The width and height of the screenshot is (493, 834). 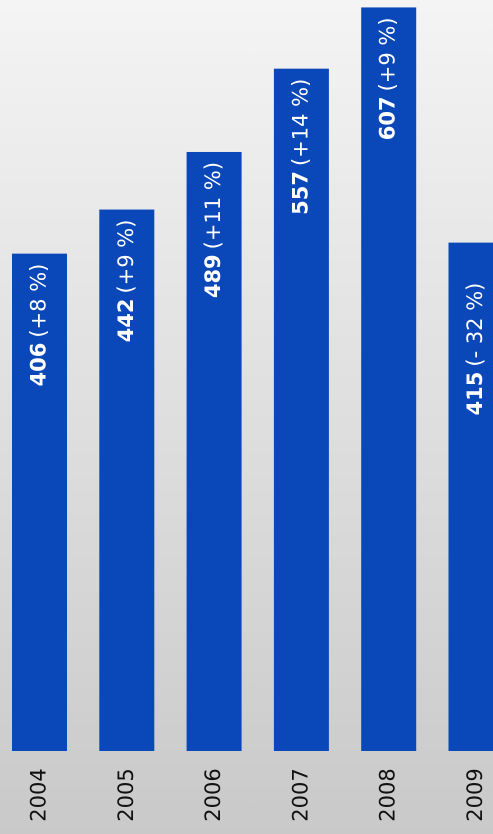 What do you see at coordinates (300, 122) in the screenshot?
I see `bar-change: (+14 %)` at bounding box center [300, 122].